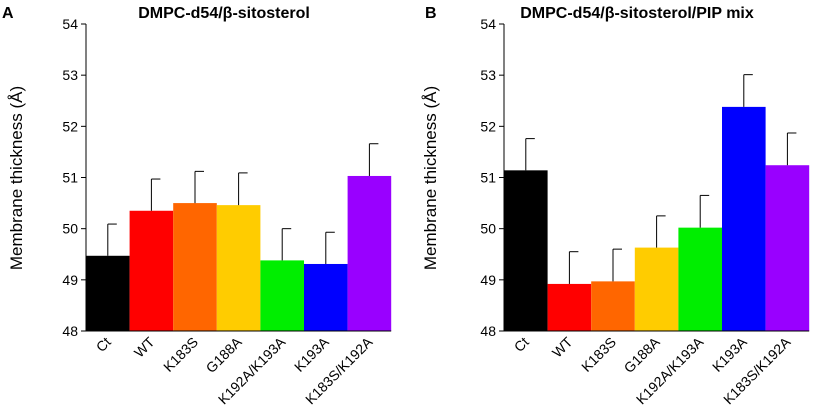  What do you see at coordinates (70, 280) in the screenshot?
I see `panel-a-y-tick-label: 49` at bounding box center [70, 280].